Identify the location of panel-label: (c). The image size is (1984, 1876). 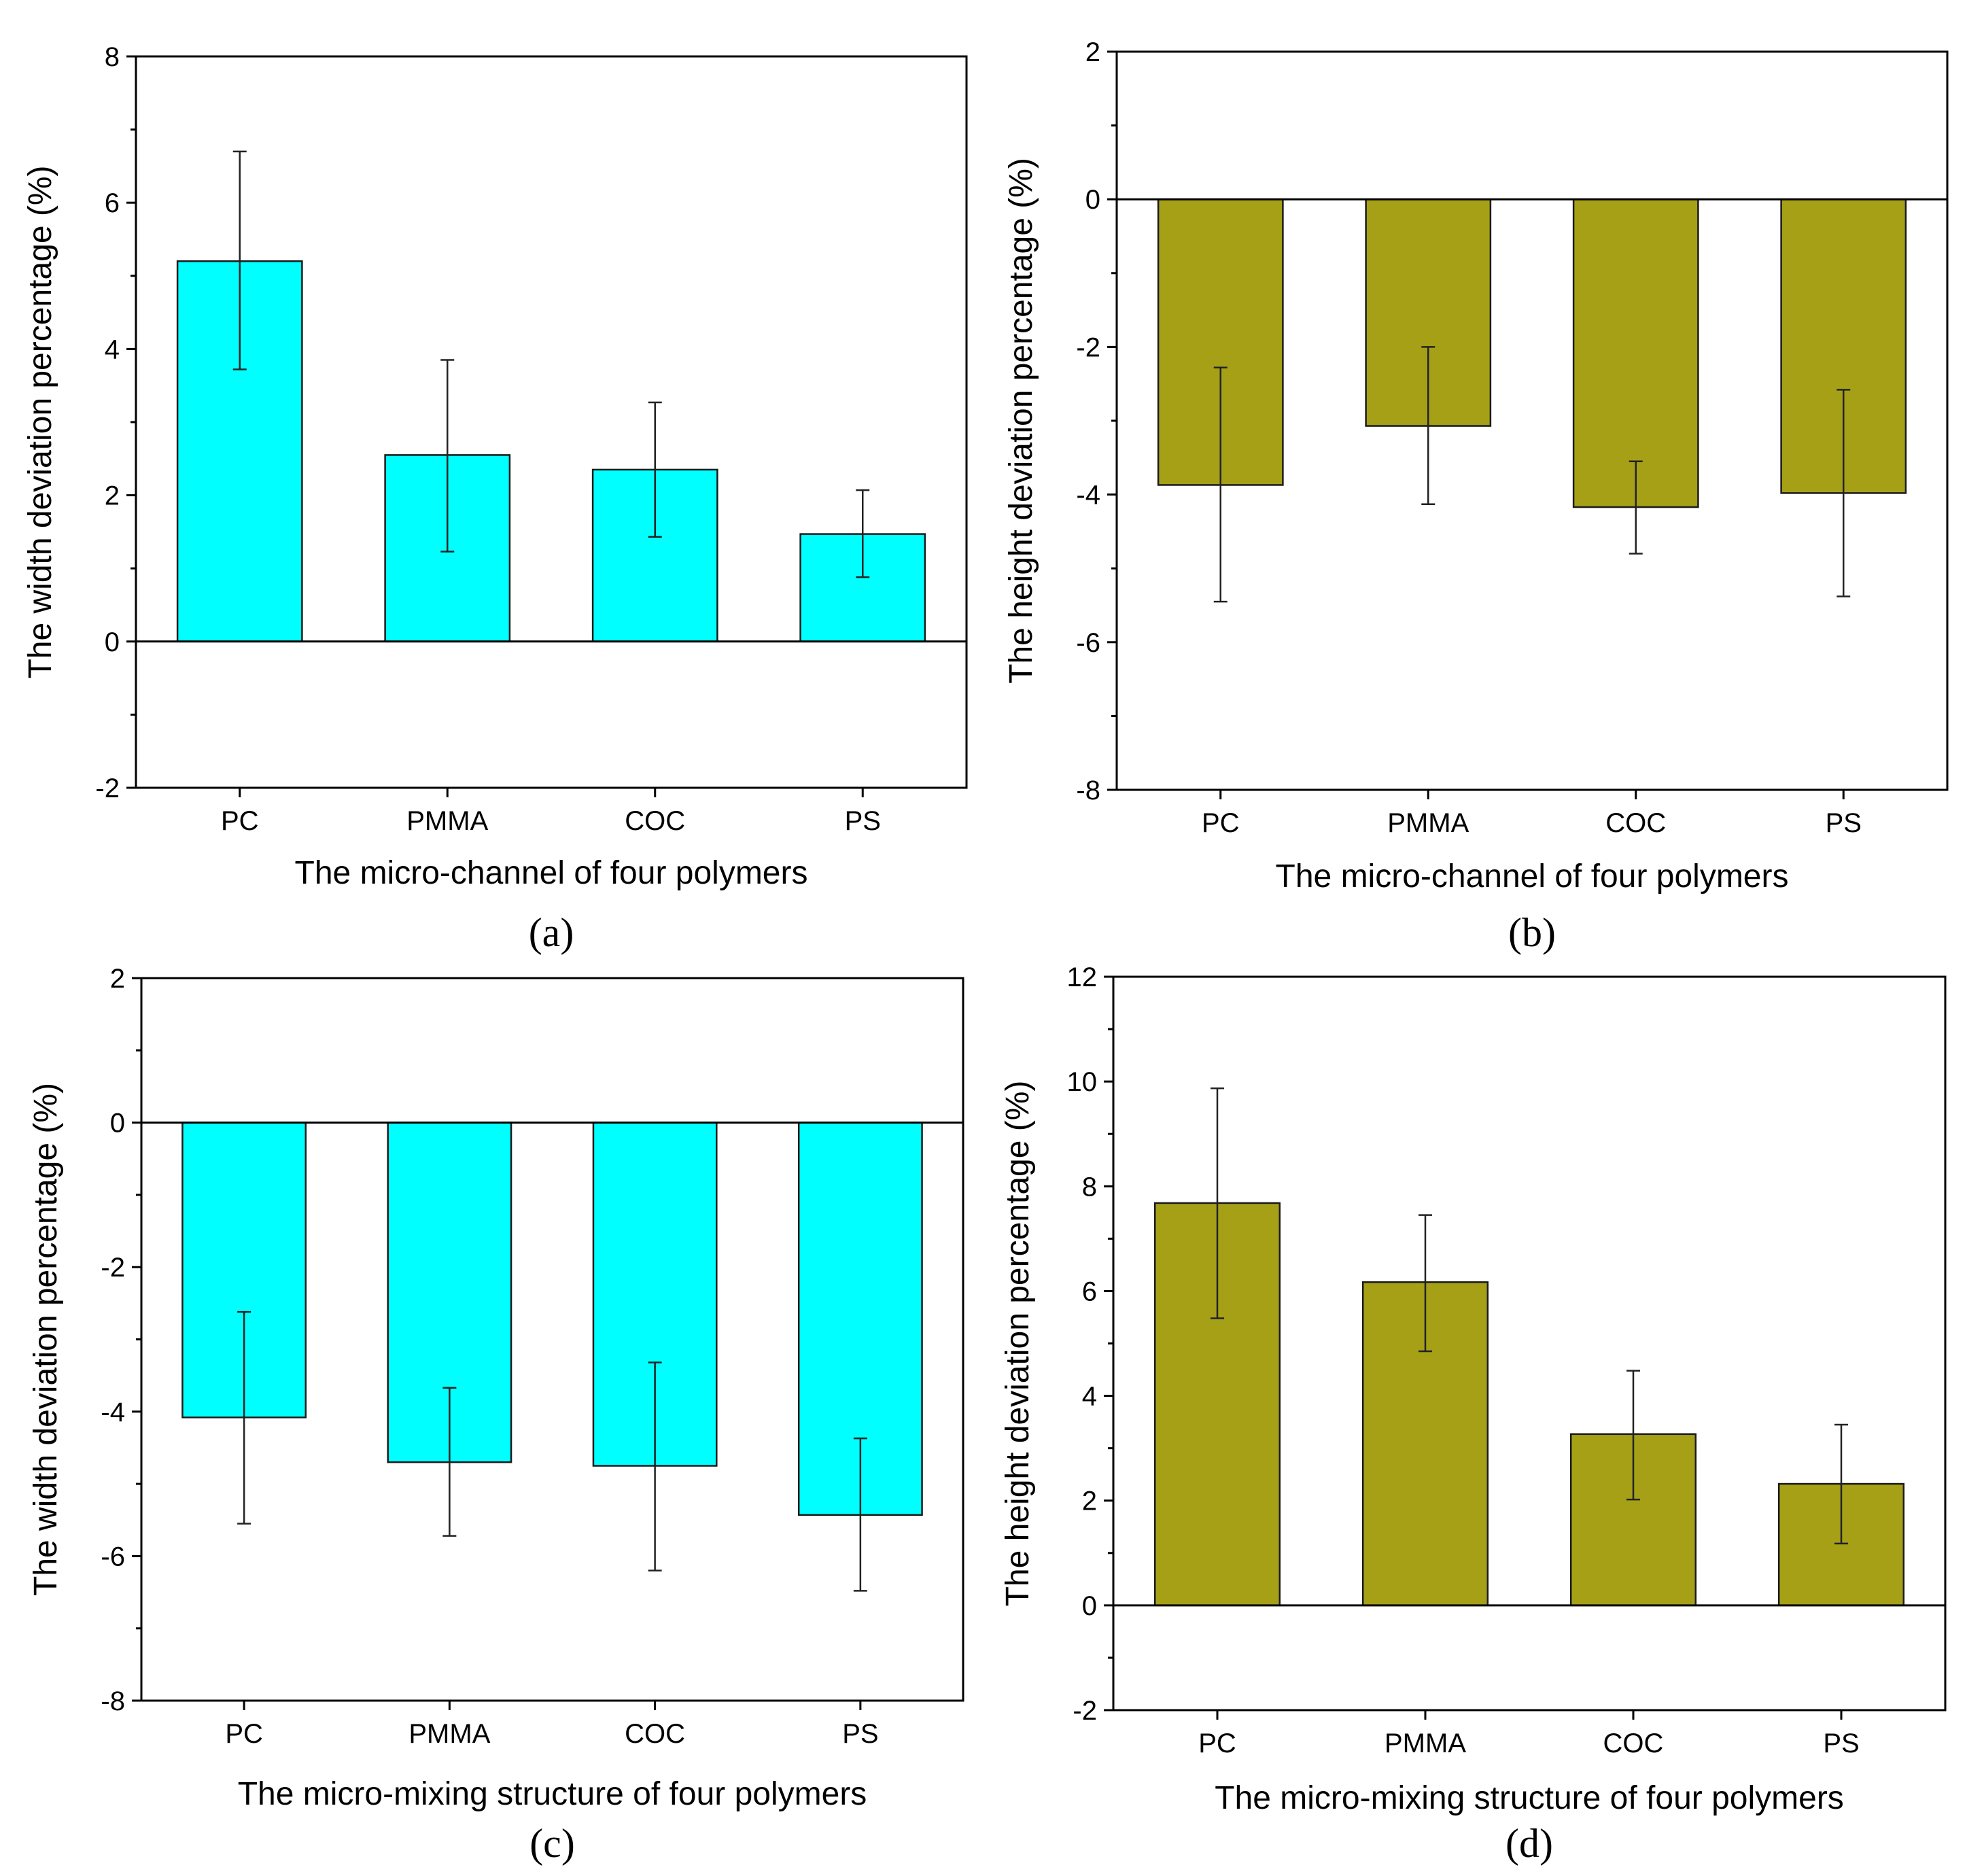
(552, 1843).